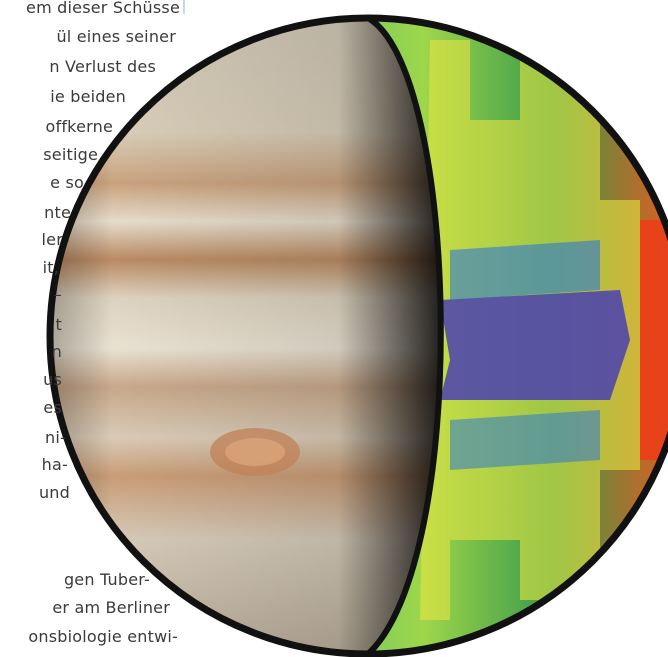 Image resolution: width=668 pixels, height=657 pixels. Describe the element at coordinates (54, 464) in the screenshot. I see `text-line: ha-` at that location.